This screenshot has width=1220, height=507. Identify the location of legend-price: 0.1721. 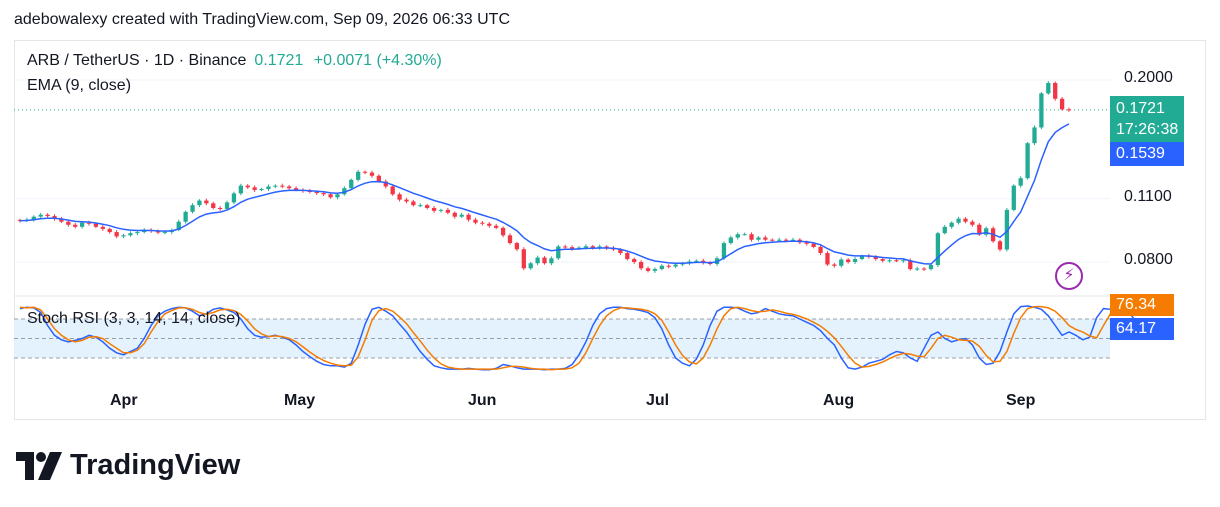
(279, 60).